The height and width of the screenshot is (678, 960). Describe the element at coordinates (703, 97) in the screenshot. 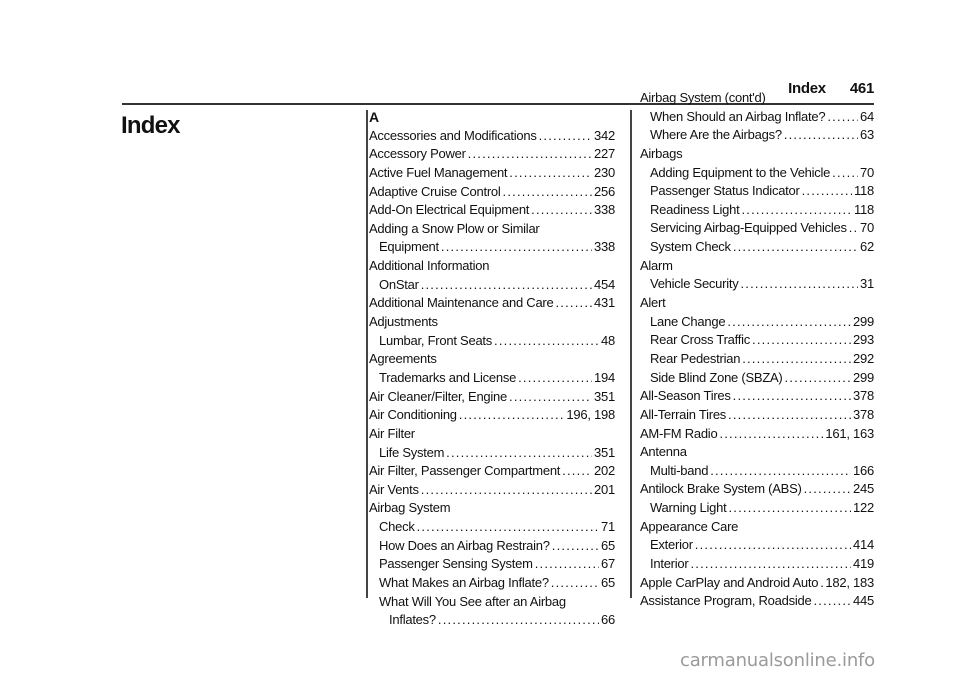

I see `entry-text: Airbag System (cont'd)` at that location.